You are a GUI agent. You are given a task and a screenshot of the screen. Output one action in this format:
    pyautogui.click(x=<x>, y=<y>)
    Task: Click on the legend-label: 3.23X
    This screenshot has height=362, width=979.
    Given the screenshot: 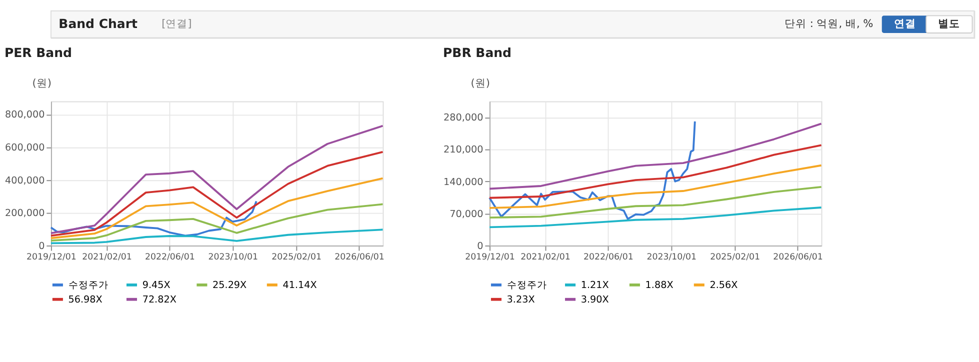 What is the action you would take?
    pyautogui.click(x=521, y=300)
    